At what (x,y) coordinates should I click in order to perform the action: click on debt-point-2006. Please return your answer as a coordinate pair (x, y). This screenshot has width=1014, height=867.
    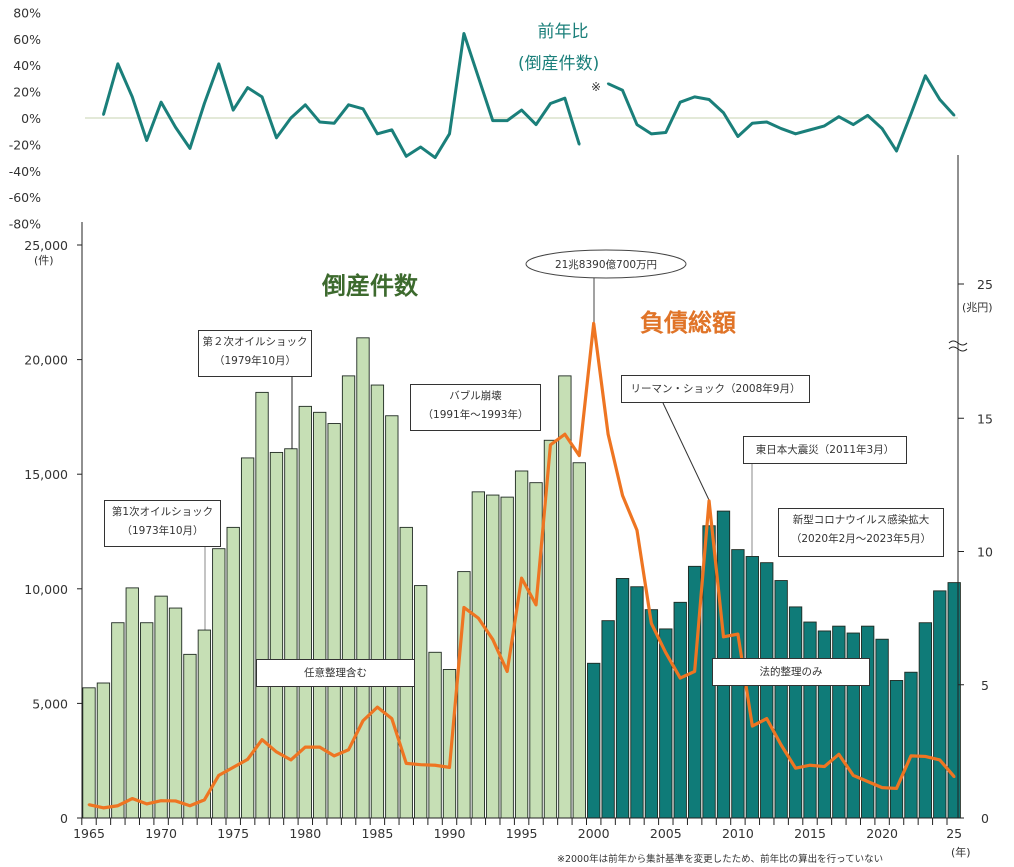
    Looking at the image, I should click on (680, 678).